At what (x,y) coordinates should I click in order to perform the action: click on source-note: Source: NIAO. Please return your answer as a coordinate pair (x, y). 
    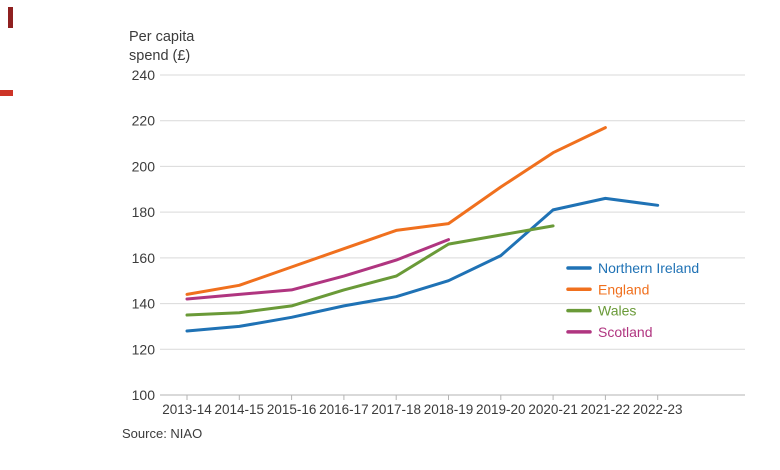
    Looking at the image, I should click on (162, 433).